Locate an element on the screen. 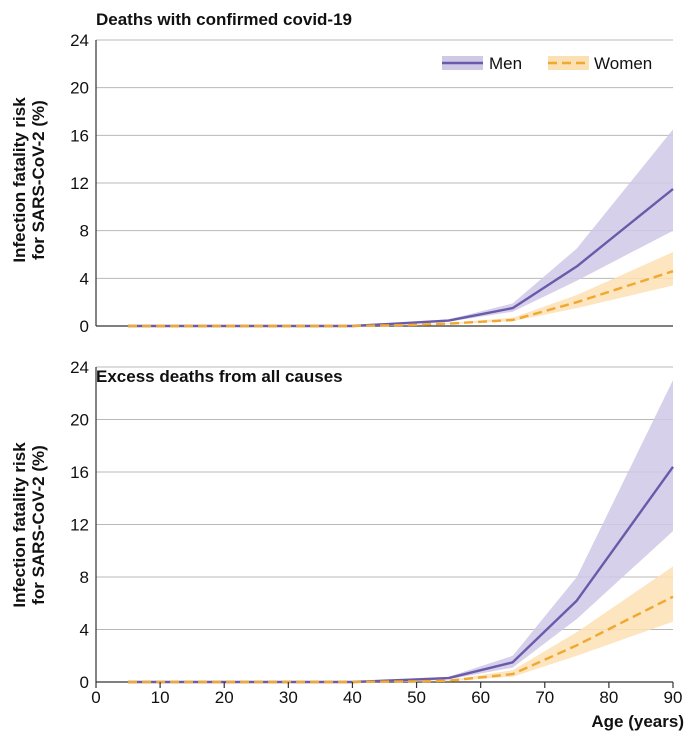 Image resolution: width=685 pixels, height=737 pixels. panel-title: Deaths with confirmed covid-19 is located at coordinates (224, 19).